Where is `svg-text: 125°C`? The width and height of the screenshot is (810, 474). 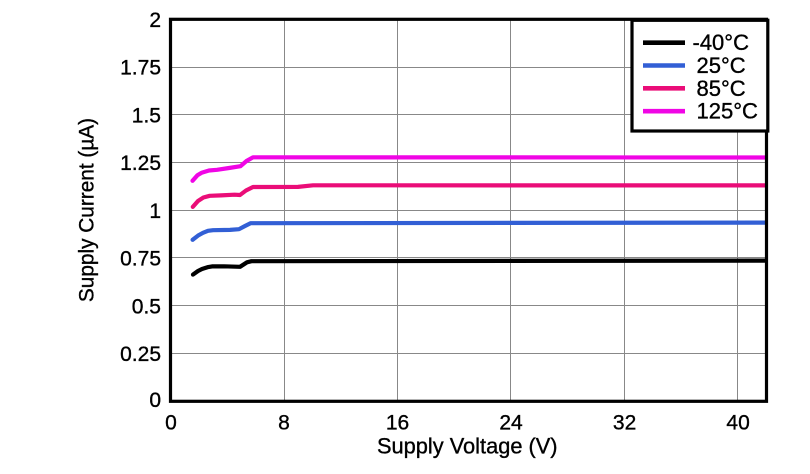
svg-text: 125°C is located at coordinates (728, 111).